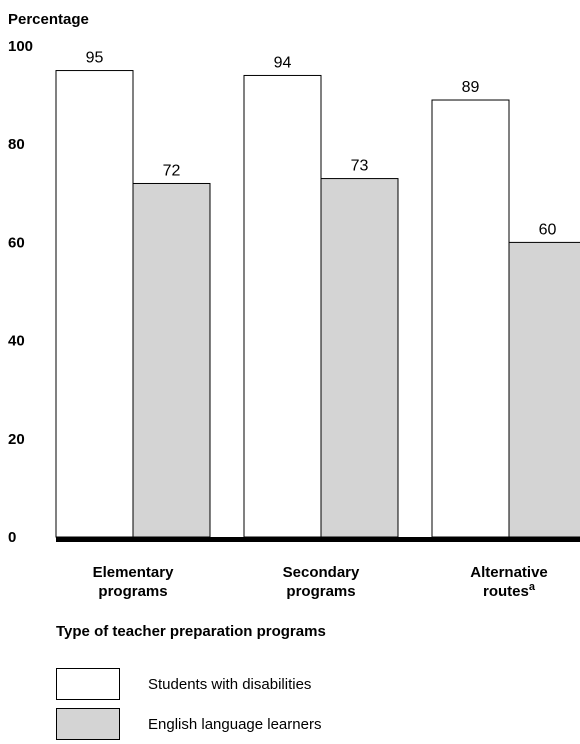 The height and width of the screenshot is (744, 580). What do you see at coordinates (12, 537) in the screenshot?
I see `y-tick-label: 0` at bounding box center [12, 537].